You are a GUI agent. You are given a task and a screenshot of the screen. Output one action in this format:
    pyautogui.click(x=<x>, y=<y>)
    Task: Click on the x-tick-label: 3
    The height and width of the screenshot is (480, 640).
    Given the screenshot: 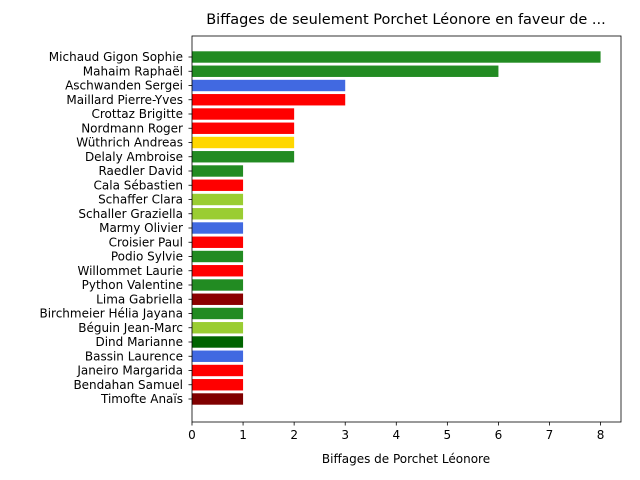 What is the action you would take?
    pyautogui.click(x=345, y=435)
    